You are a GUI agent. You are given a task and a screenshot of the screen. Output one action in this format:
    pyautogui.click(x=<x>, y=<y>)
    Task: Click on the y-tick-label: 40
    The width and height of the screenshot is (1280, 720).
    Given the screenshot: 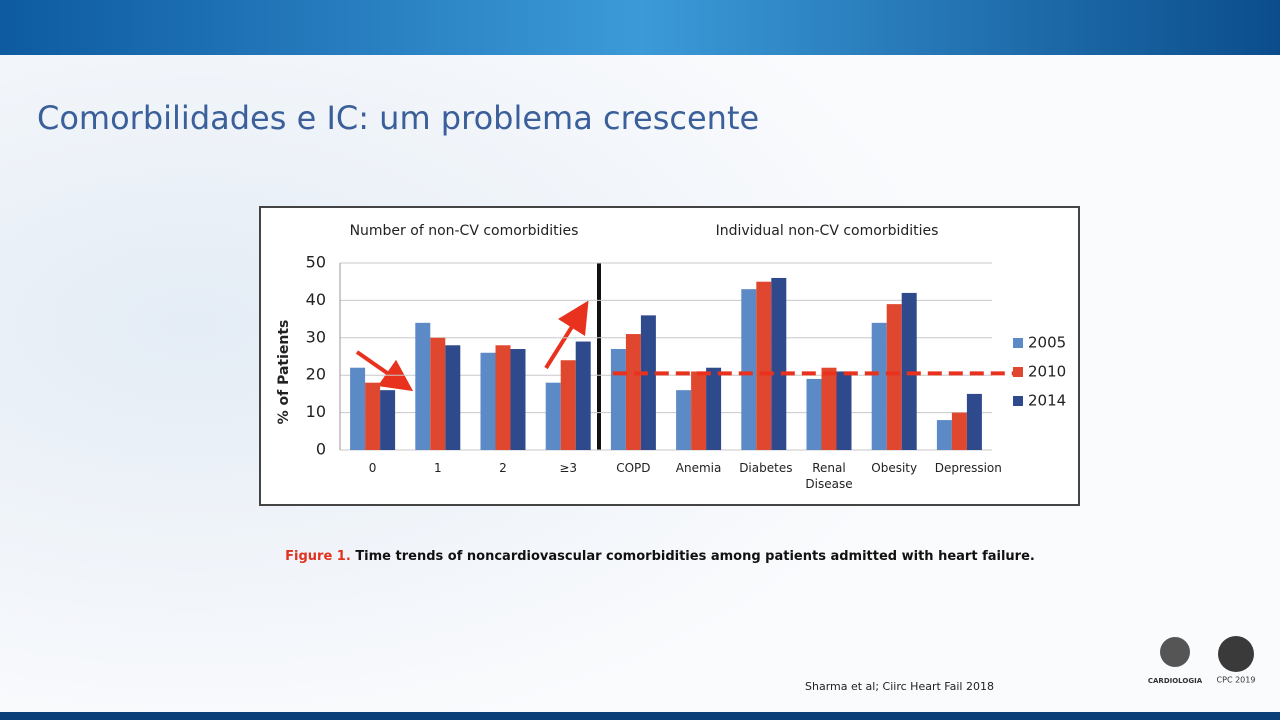 What is the action you would take?
    pyautogui.click(x=316, y=299)
    